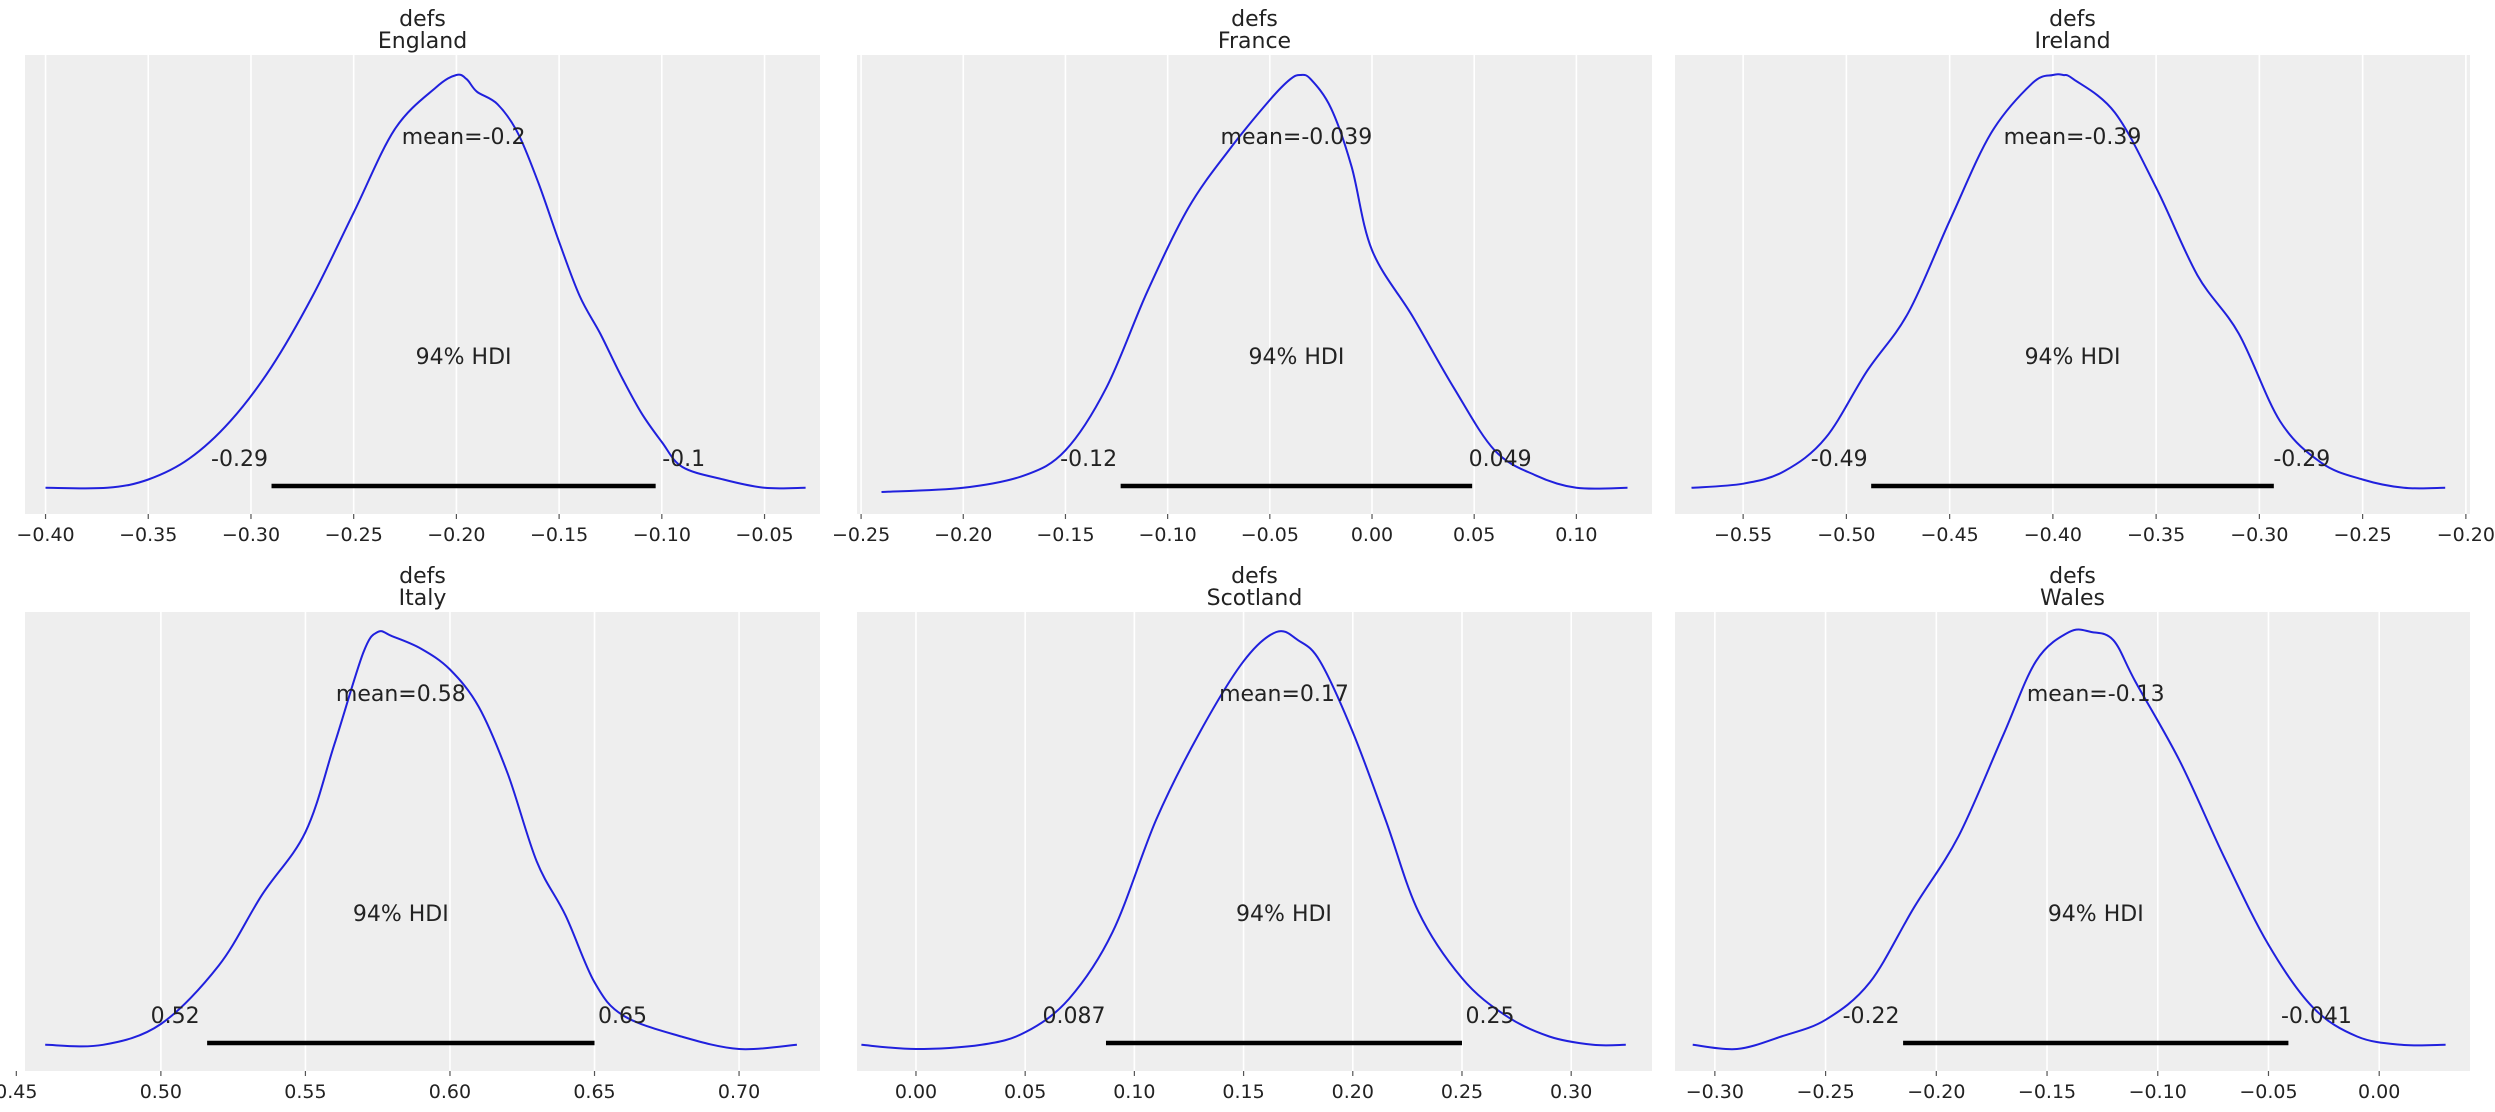 This screenshot has width=2495, height=1112. I want to click on hdi-high-label: -0.29, so click(2301, 459).